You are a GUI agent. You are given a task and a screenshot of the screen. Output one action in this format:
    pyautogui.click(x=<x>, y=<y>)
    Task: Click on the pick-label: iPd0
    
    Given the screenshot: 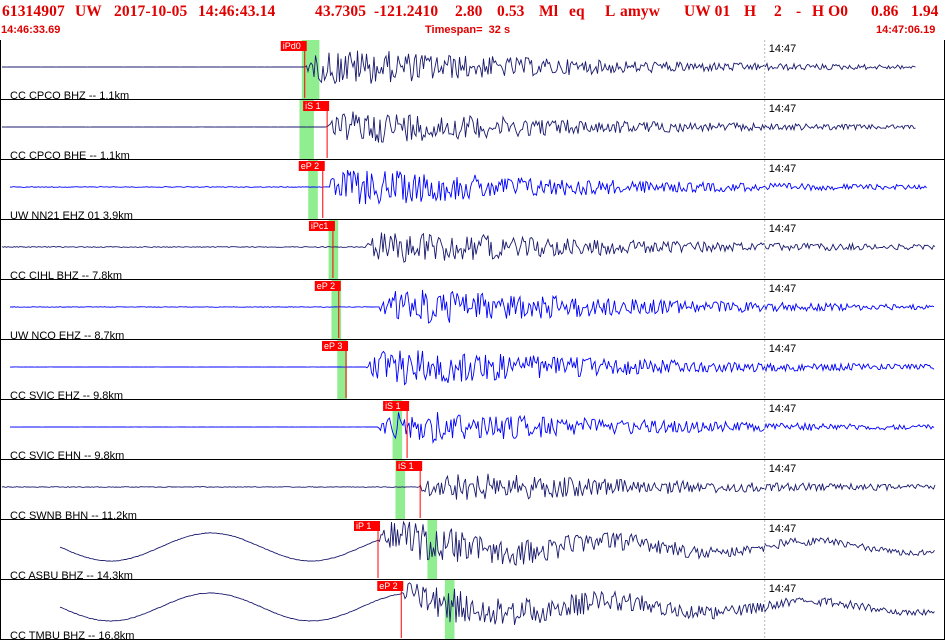 What is the action you would take?
    pyautogui.click(x=292, y=46)
    